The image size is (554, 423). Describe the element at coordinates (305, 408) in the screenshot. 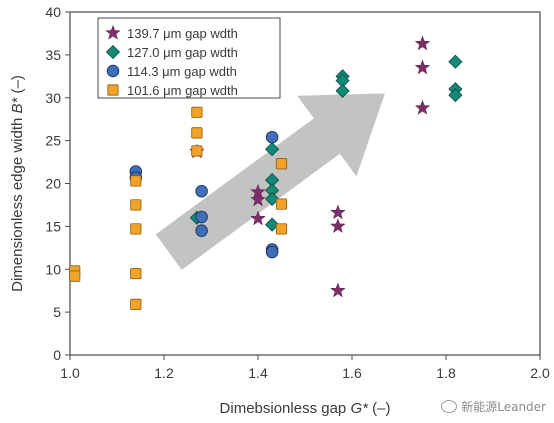

I see `x-axis-title: Dimebsionless gap G* (–)` at that location.